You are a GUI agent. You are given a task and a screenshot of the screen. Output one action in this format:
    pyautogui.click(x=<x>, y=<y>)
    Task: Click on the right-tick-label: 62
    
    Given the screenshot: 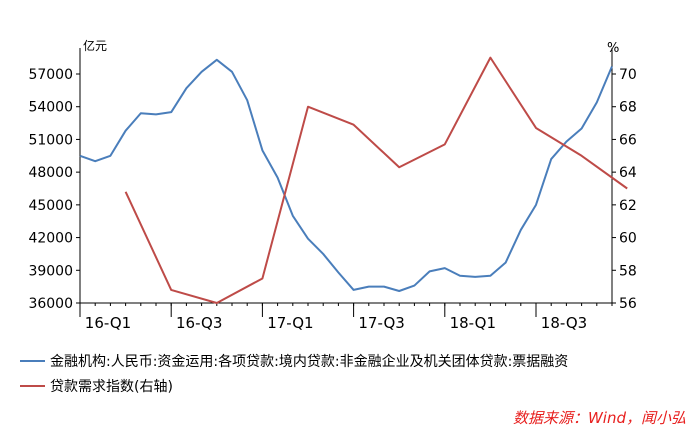 What is the action you would take?
    pyautogui.click(x=628, y=206)
    